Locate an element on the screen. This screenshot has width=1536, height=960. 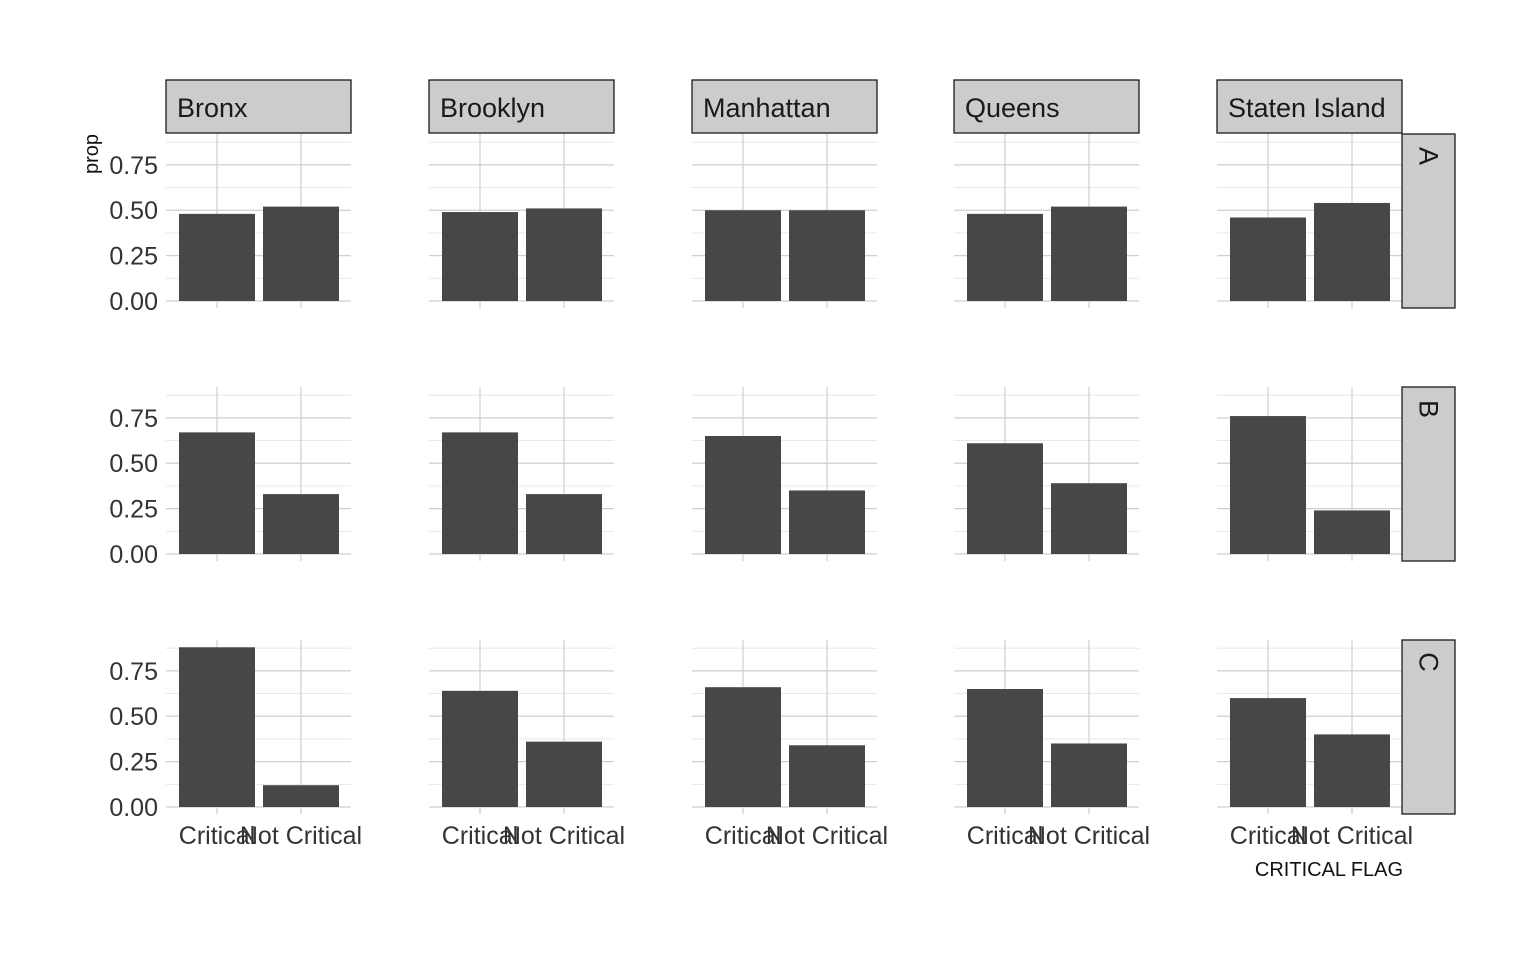
column-strip-manhattan: Manhattan is located at coordinates (784, 106).